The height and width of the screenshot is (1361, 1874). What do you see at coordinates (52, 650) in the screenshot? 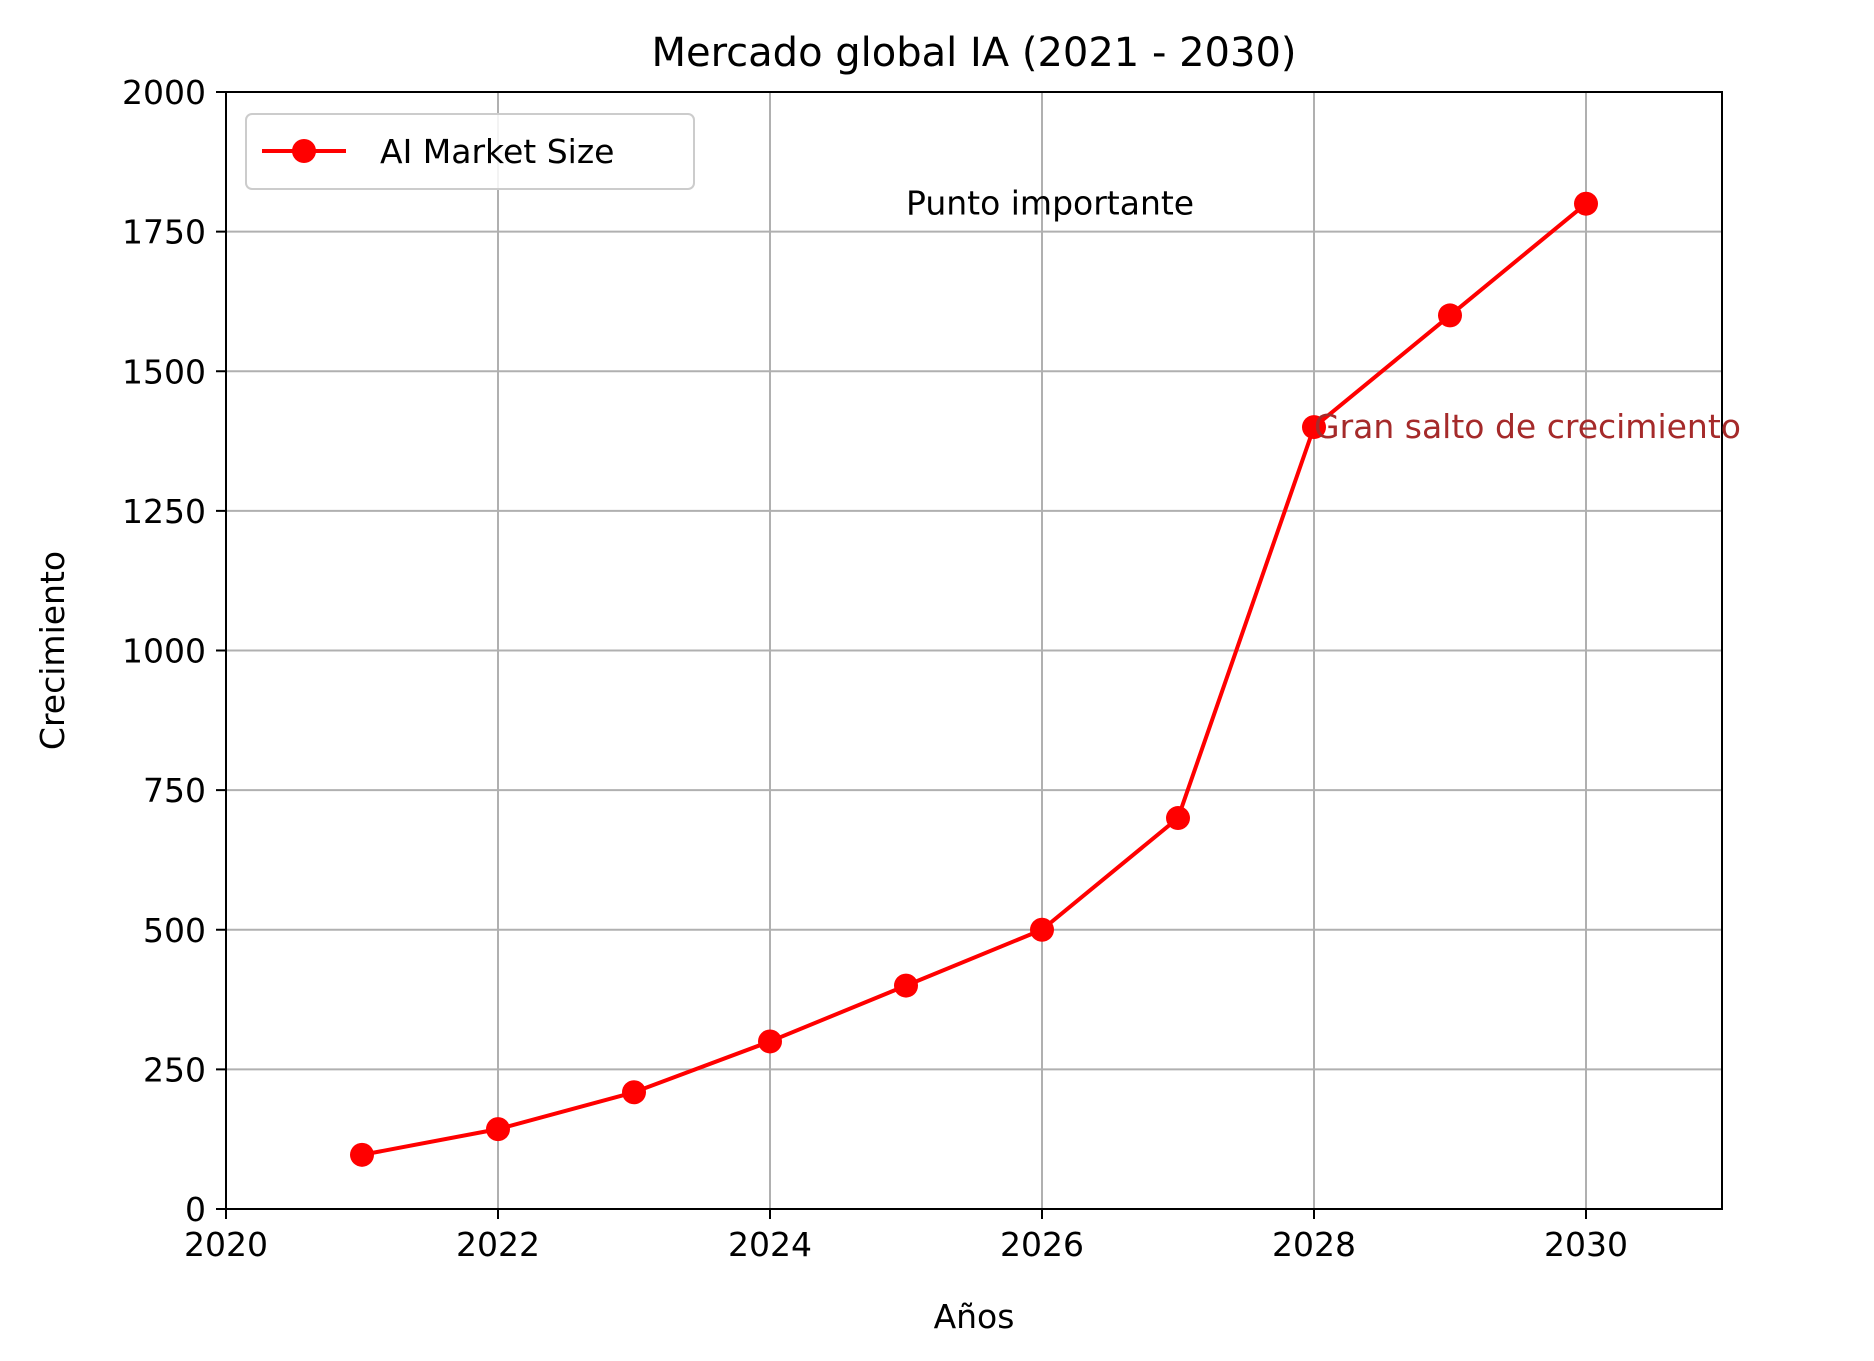
I see `y-axis-label: Crecimiento` at bounding box center [52, 650].